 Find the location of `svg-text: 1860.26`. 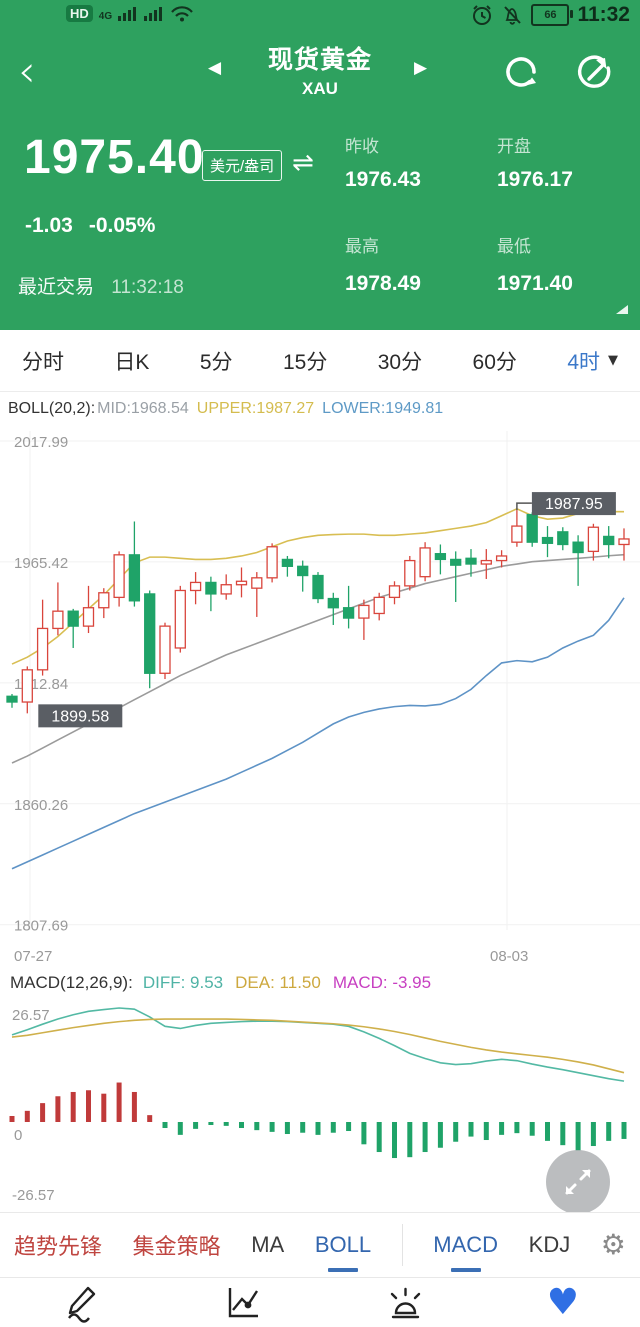

svg-text: 1860.26 is located at coordinates (41, 805).